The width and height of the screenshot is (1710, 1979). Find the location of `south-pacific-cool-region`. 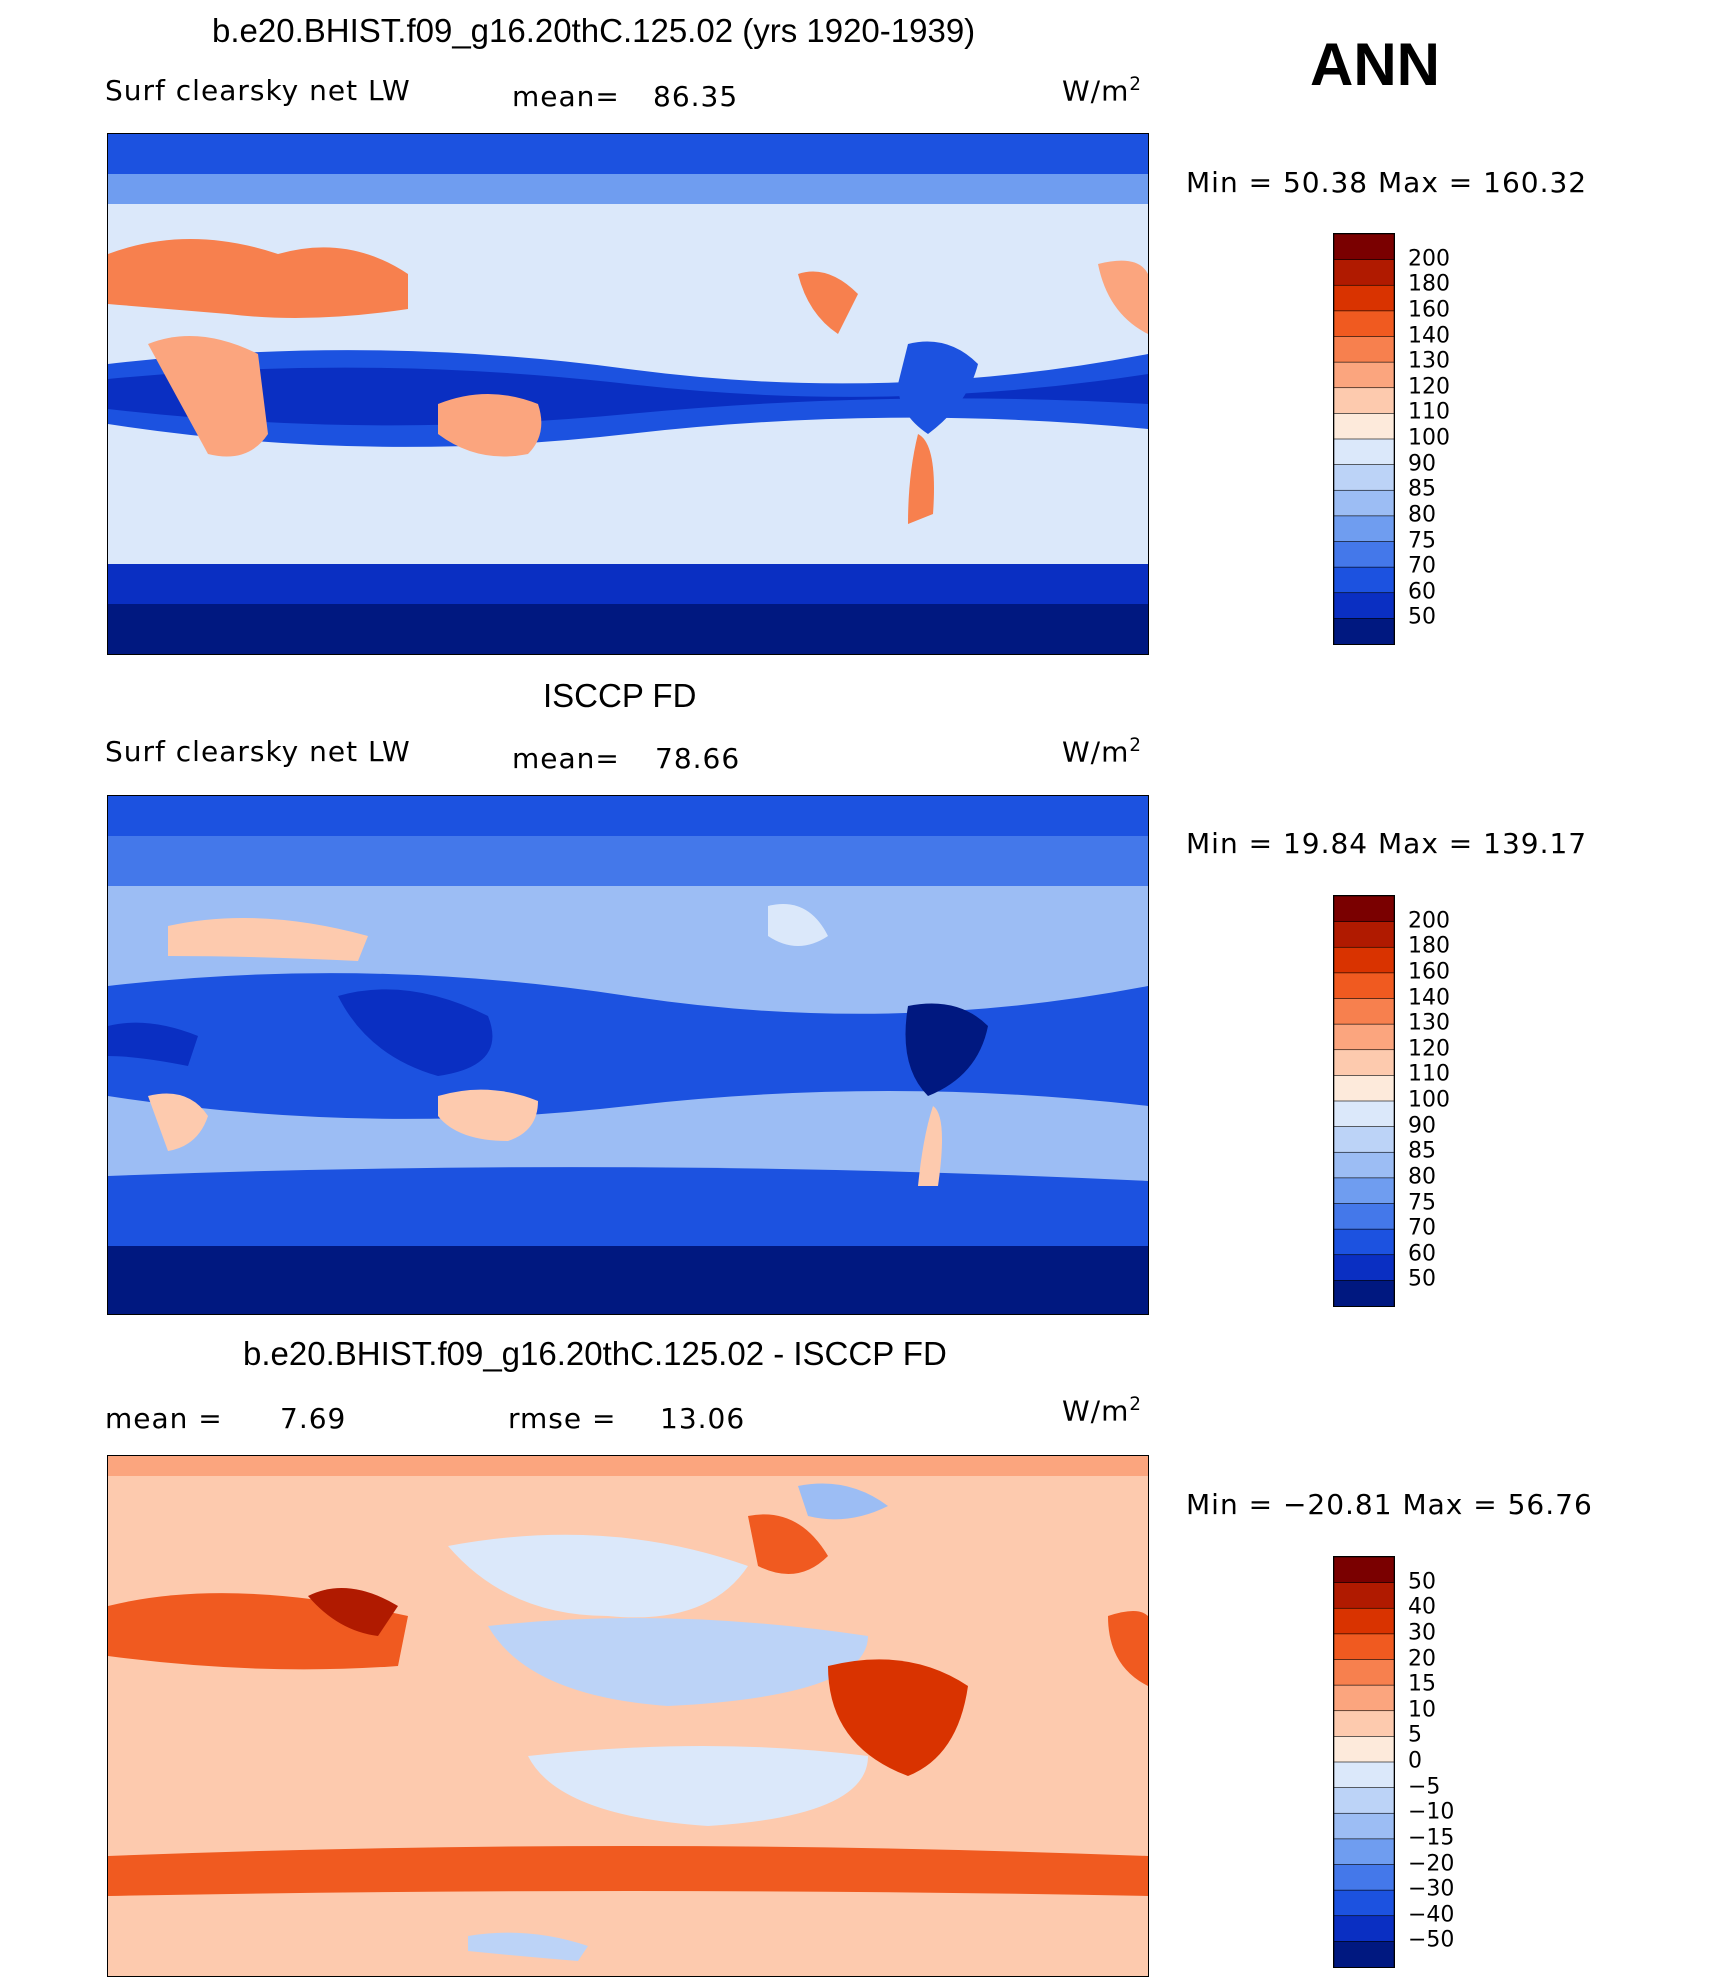

south-pacific-cool-region is located at coordinates (698, 1786).